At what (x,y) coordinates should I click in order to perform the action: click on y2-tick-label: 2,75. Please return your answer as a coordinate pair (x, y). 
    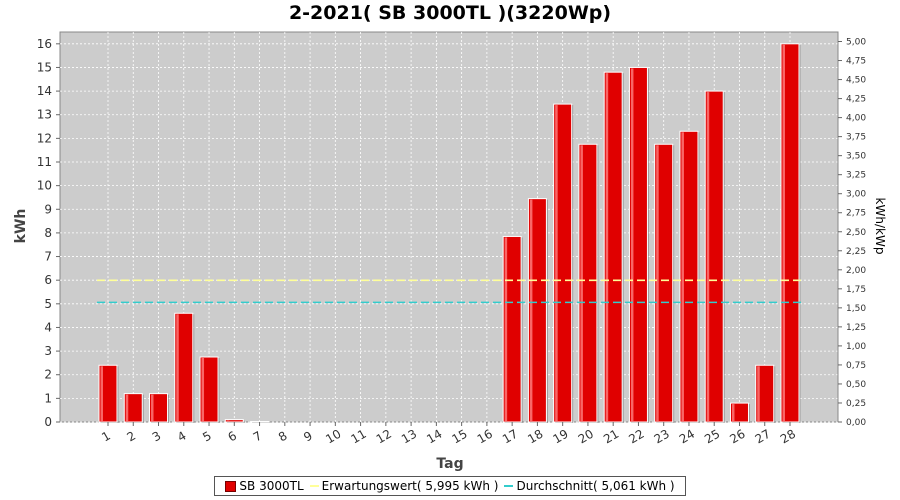
    Looking at the image, I should click on (856, 214).